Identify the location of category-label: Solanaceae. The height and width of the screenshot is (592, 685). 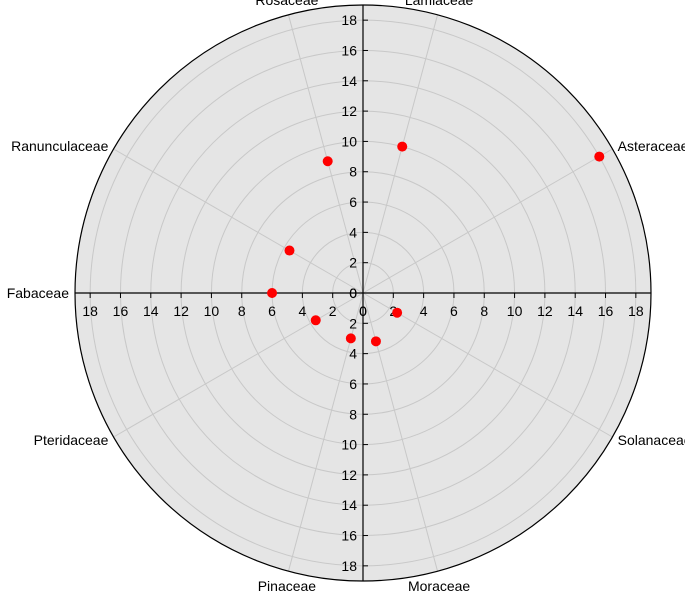
(651, 440).